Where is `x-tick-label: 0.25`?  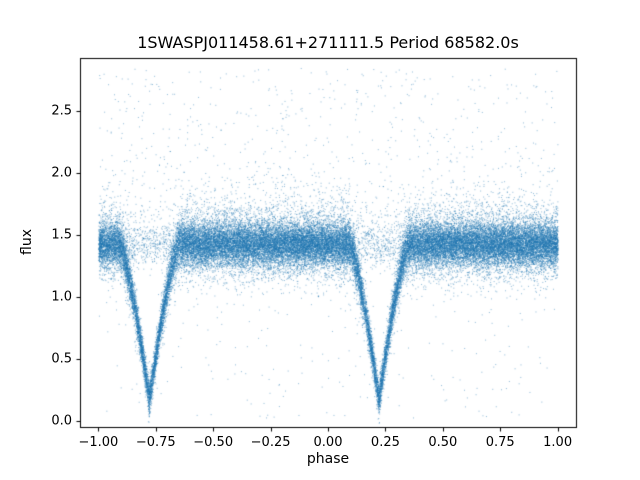
x-tick-label: 0.25 is located at coordinates (385, 442).